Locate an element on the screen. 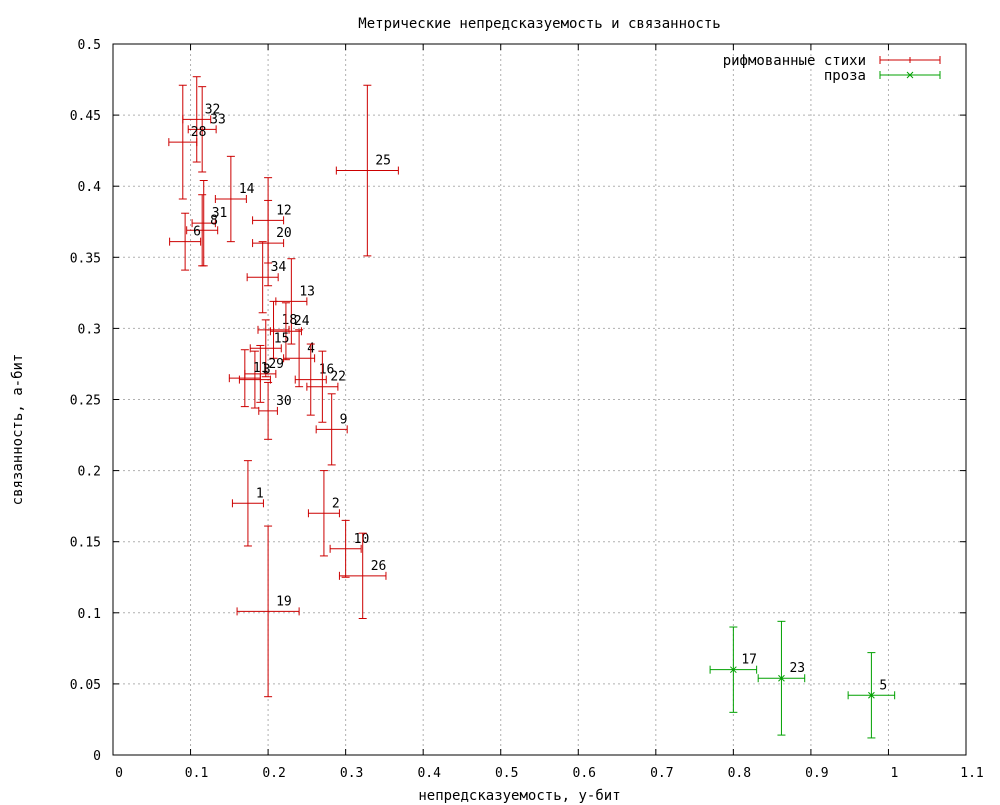 Image resolution: width=1000 pixels, height=805 pixels. y-tick-label: 0.5 is located at coordinates (89, 45).